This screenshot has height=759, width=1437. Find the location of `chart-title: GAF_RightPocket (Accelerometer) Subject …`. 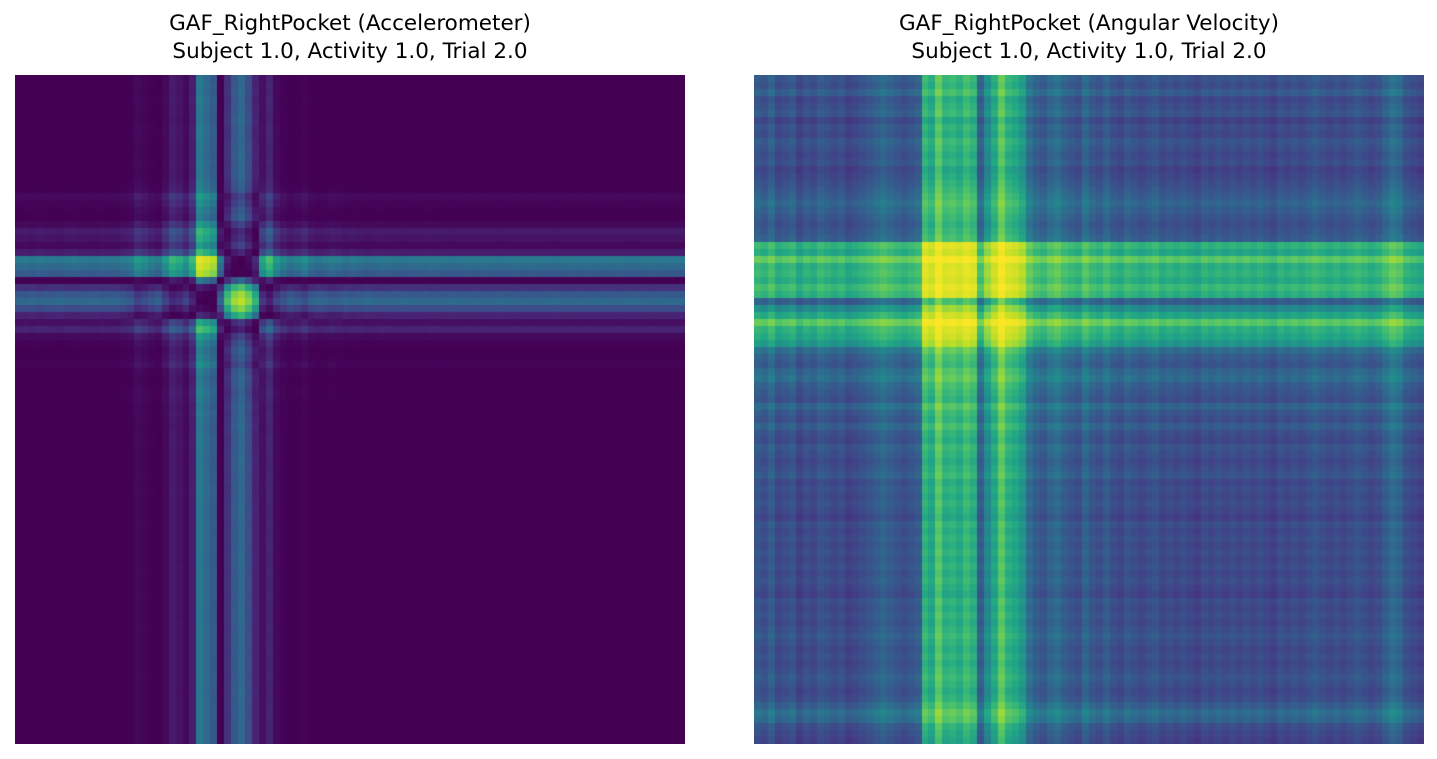

chart-title: GAF_RightPocket (Accelerometer) Subject … is located at coordinates (362, 38).